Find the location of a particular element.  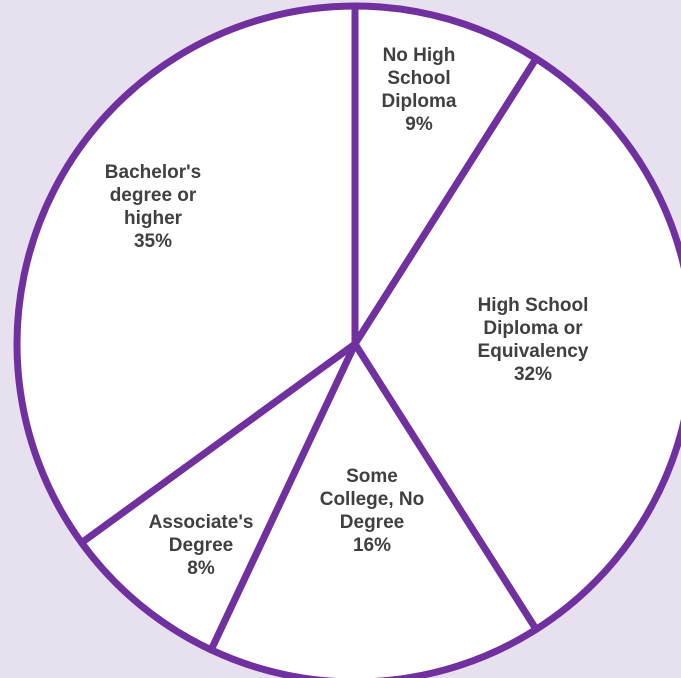

slice-label-line: Diploma is located at coordinates (419, 101).